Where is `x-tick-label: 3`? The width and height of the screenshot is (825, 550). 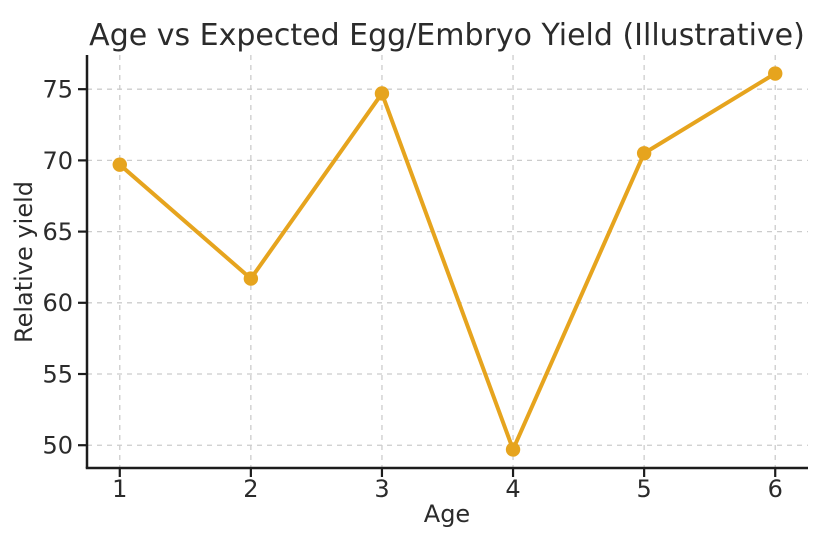 x-tick-label: 3 is located at coordinates (381, 489).